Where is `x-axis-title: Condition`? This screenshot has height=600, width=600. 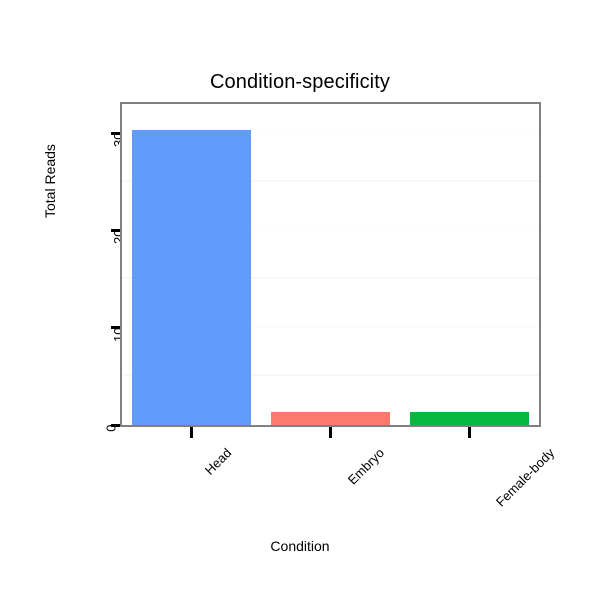 x-axis-title: Condition is located at coordinates (300, 546).